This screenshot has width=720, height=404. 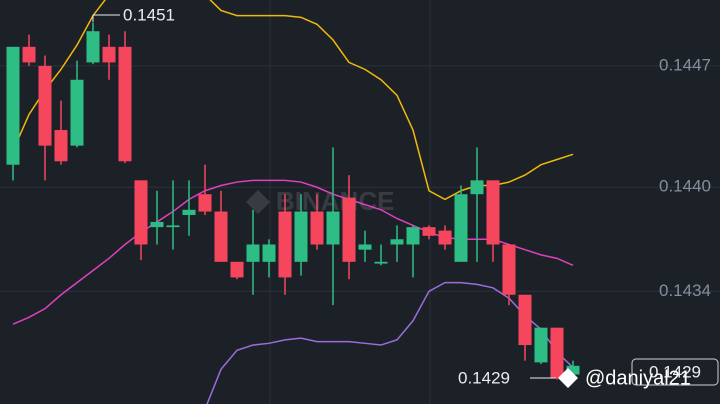 What do you see at coordinates (685, 403) in the screenshot?
I see `y-tick-label: 0.1427` at bounding box center [685, 403].